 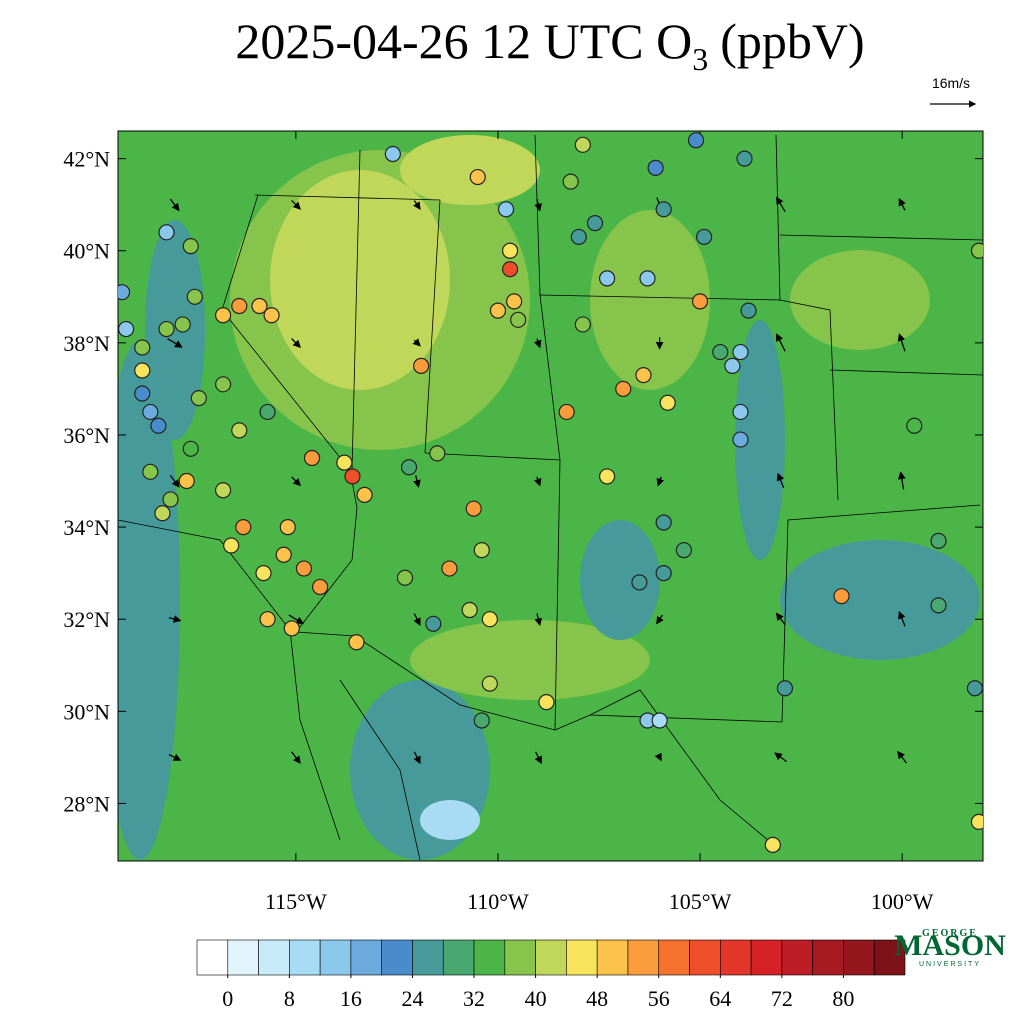 I want to click on colorbar-label: 40, so click(x=536, y=998).